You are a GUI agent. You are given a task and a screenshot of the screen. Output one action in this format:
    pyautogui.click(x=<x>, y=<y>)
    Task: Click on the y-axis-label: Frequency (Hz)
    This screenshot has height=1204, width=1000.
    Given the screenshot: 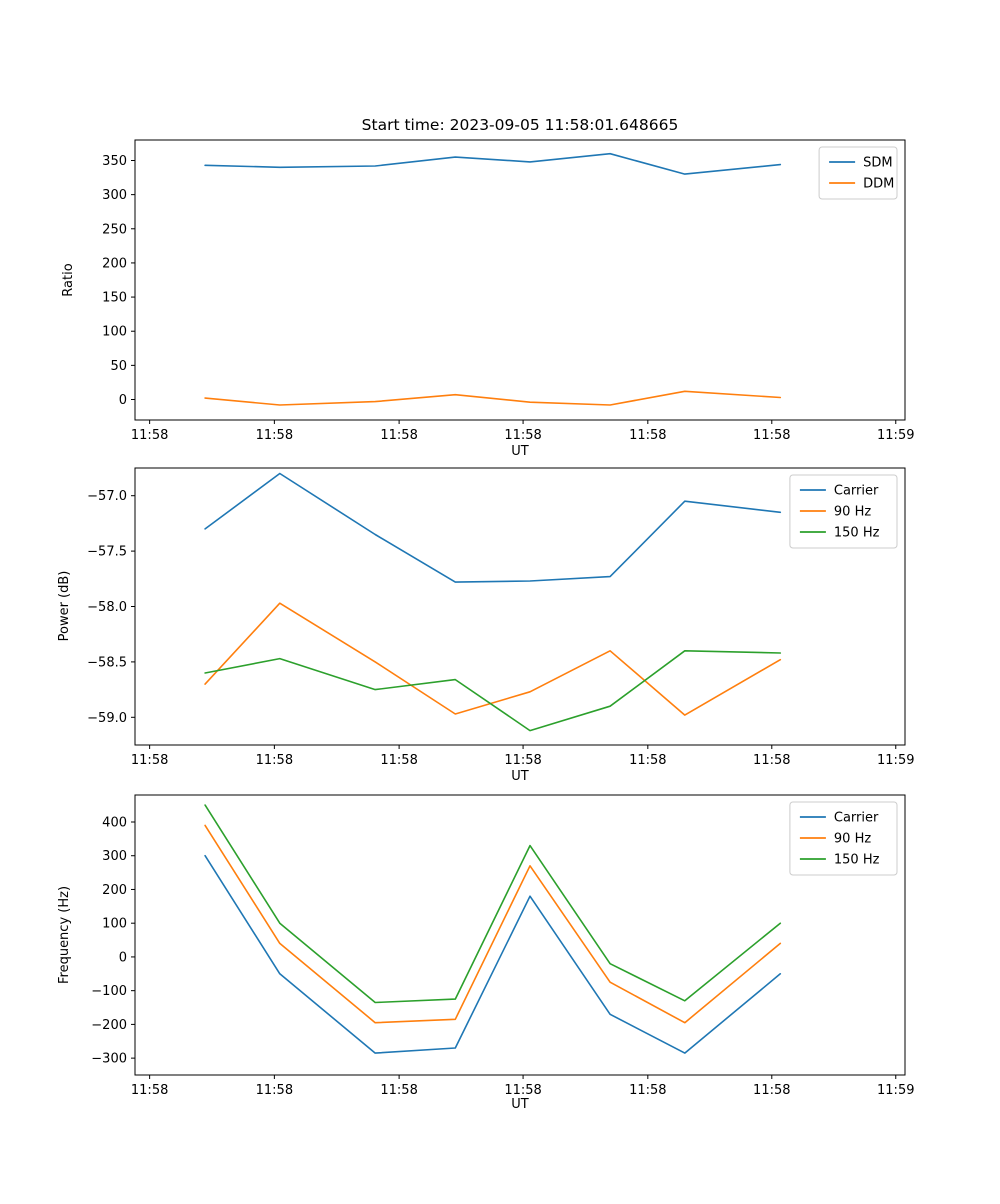 What is the action you would take?
    pyautogui.click(x=64, y=935)
    